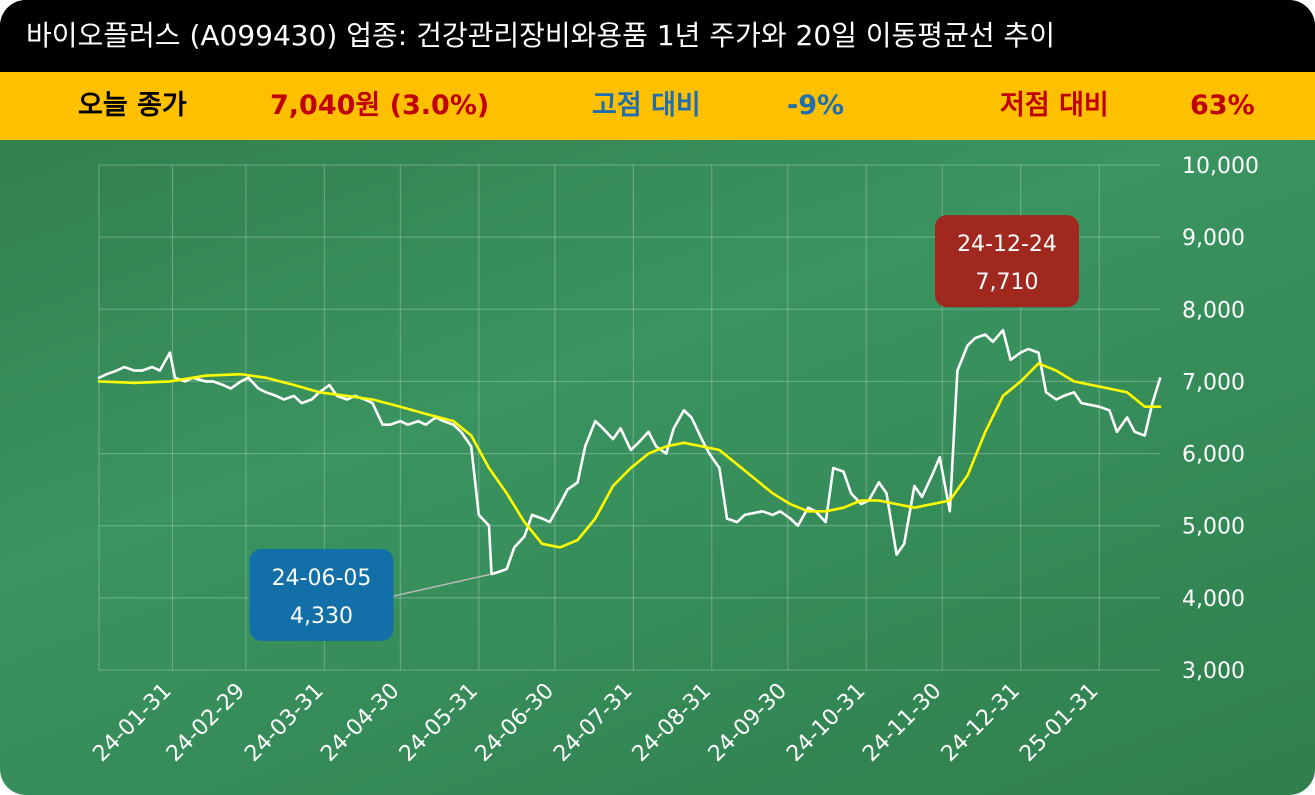 Image resolution: width=1315 pixels, height=795 pixels. I want to click on callout-date: 24-06-05, so click(322, 578).